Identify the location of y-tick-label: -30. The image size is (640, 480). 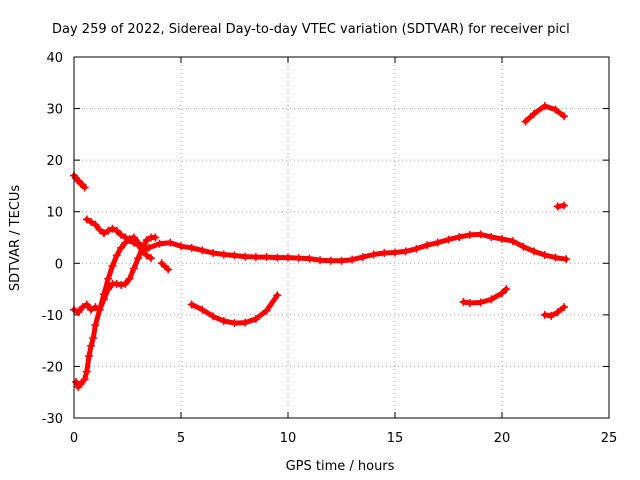
(52, 419).